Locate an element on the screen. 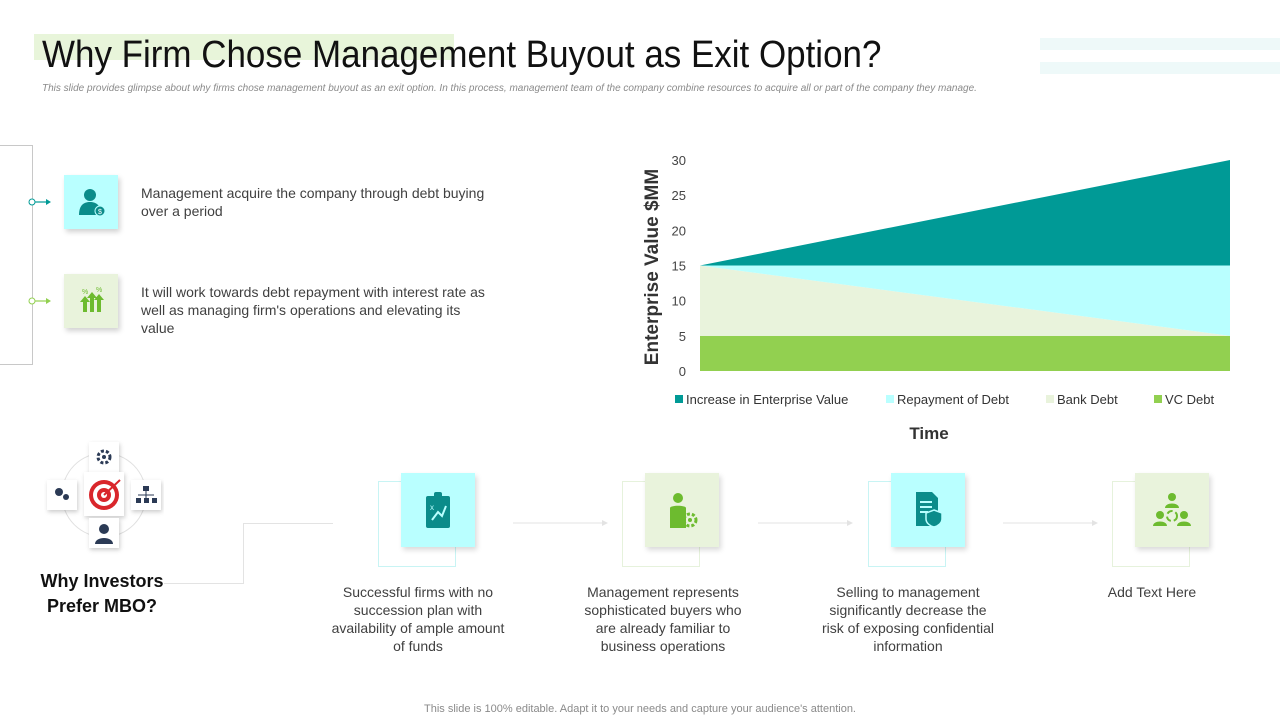 The width and height of the screenshot is (1280, 720). team-cycle-icon is located at coordinates (1172, 510).